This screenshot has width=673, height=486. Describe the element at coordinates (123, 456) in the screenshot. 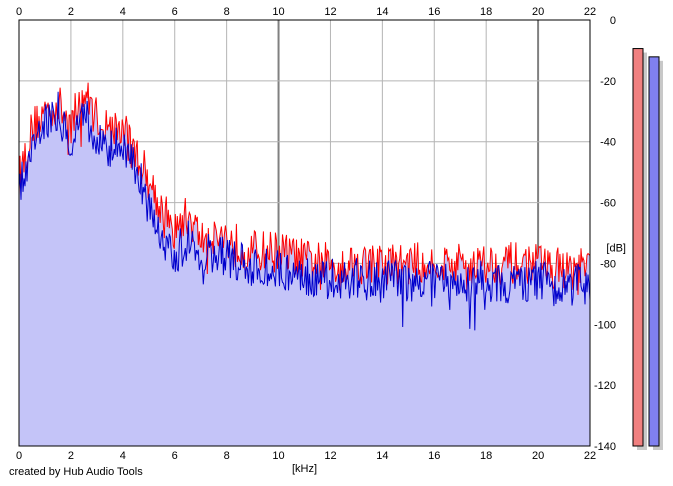

I see `x-tick-label-bottom: 4` at that location.